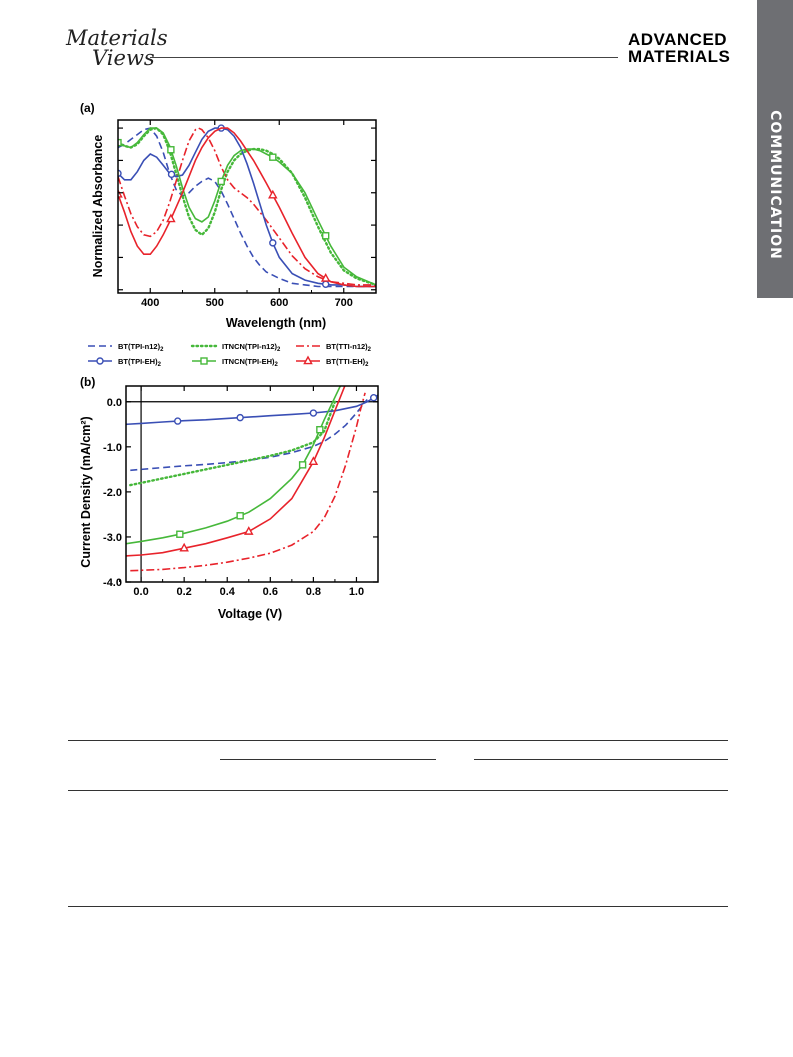 The image size is (793, 1057). Describe the element at coordinates (98, 206) in the screenshot. I see `y-axis-label-a: Normalized Absorbance` at that location.